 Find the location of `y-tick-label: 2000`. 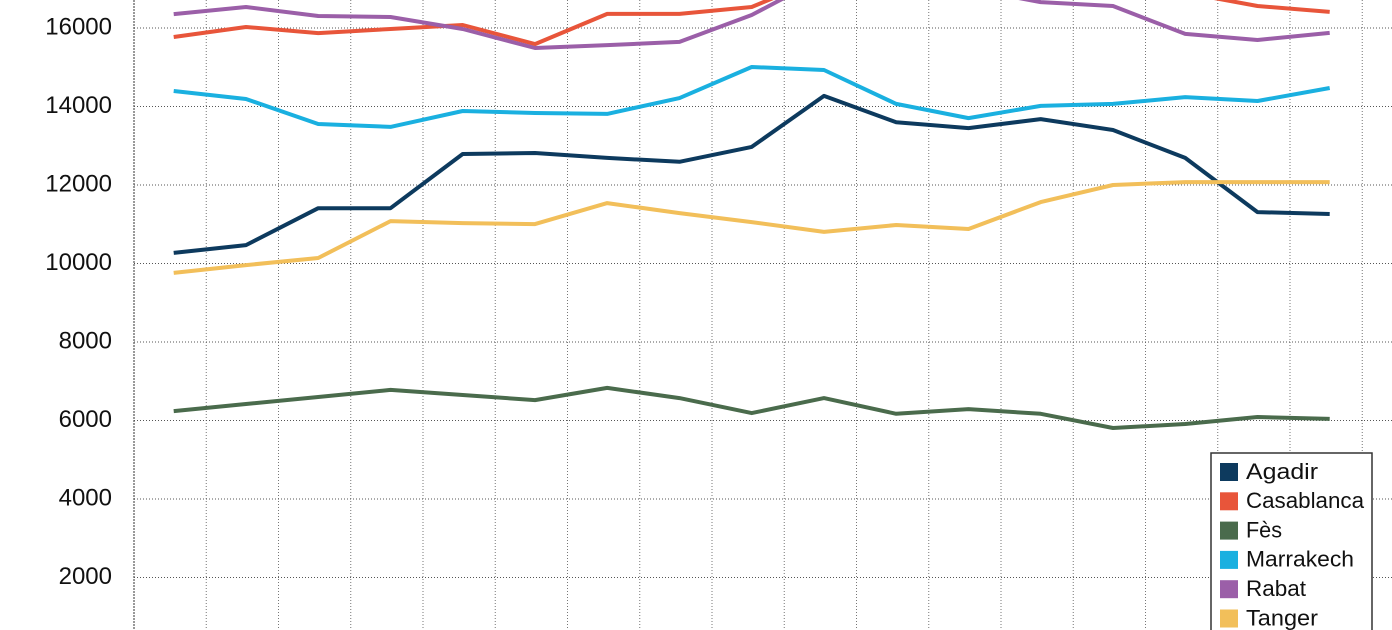

y-tick-label: 2000 is located at coordinates (85, 576).